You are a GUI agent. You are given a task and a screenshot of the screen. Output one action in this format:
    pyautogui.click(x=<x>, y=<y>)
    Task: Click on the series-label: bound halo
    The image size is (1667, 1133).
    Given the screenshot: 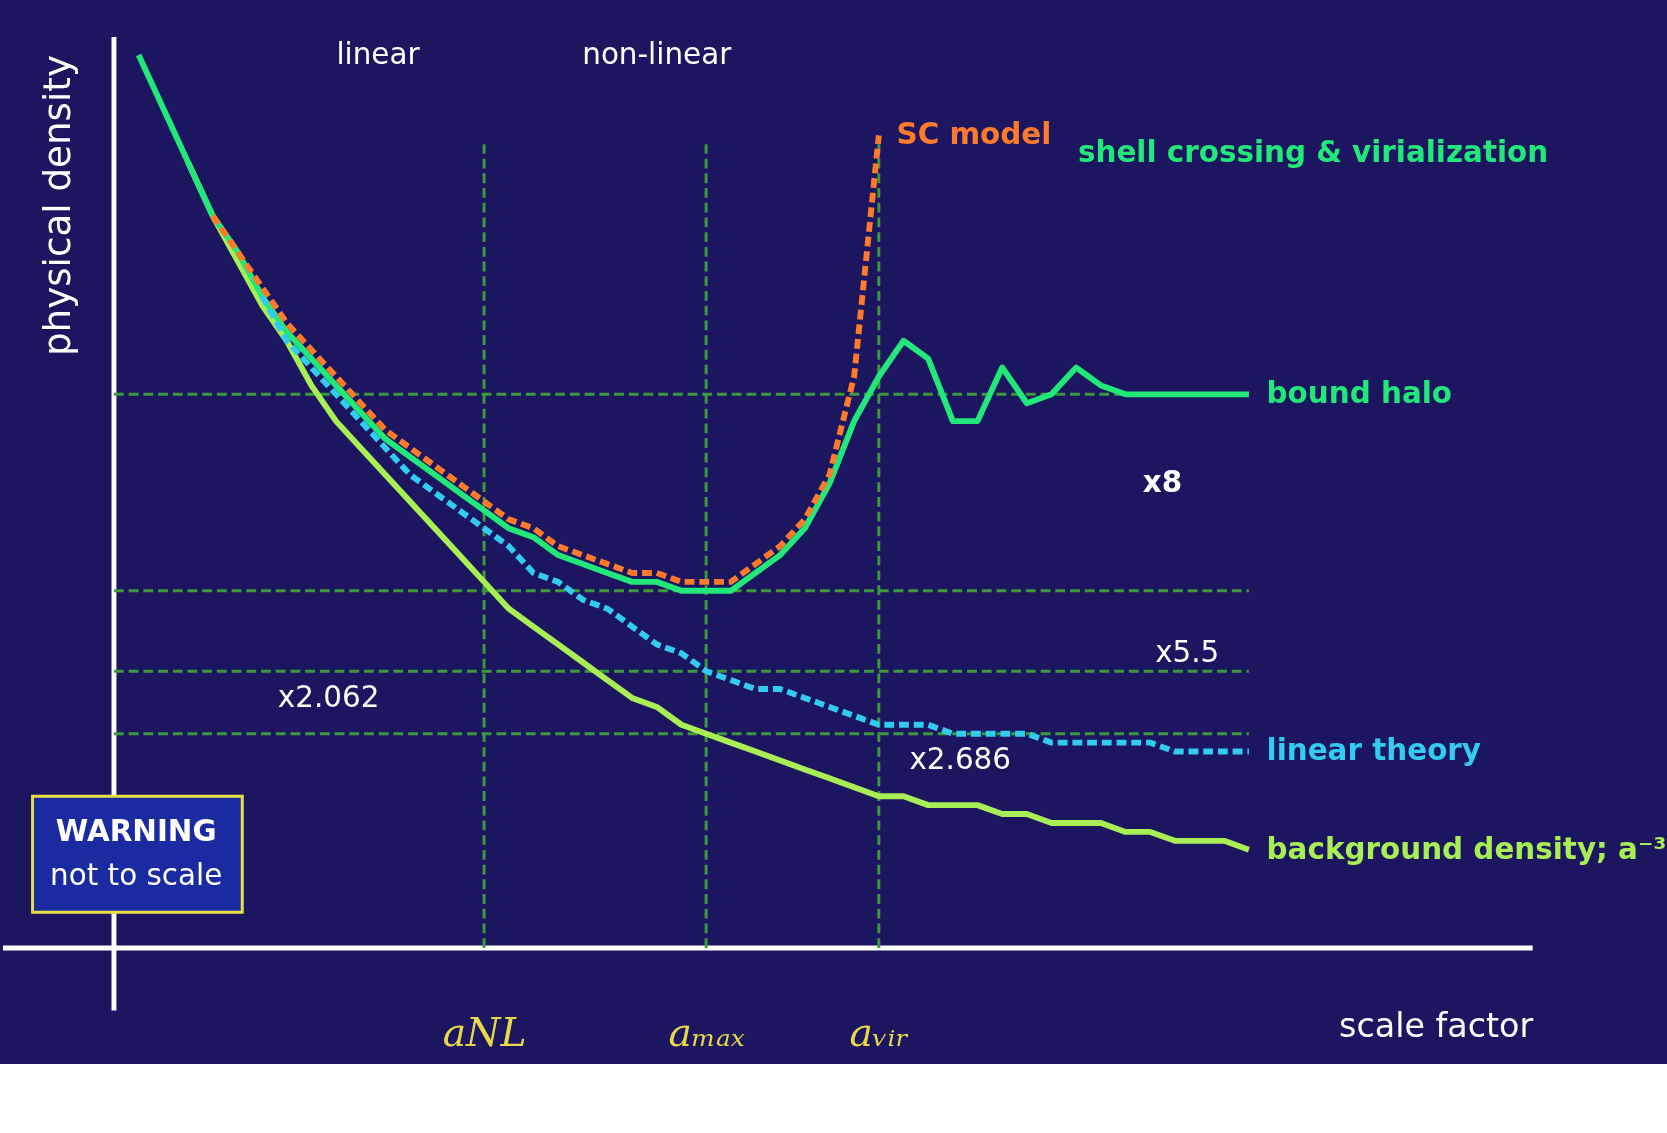 What is the action you would take?
    pyautogui.click(x=1359, y=393)
    